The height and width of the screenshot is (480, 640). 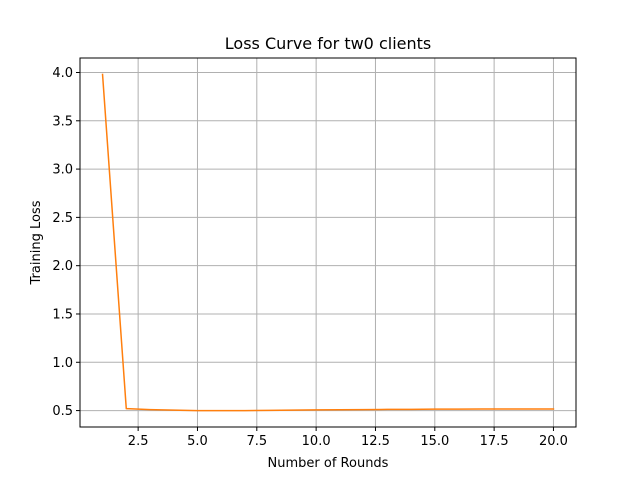 What do you see at coordinates (494, 441) in the screenshot?
I see `x-tick-label: 17.5` at bounding box center [494, 441].